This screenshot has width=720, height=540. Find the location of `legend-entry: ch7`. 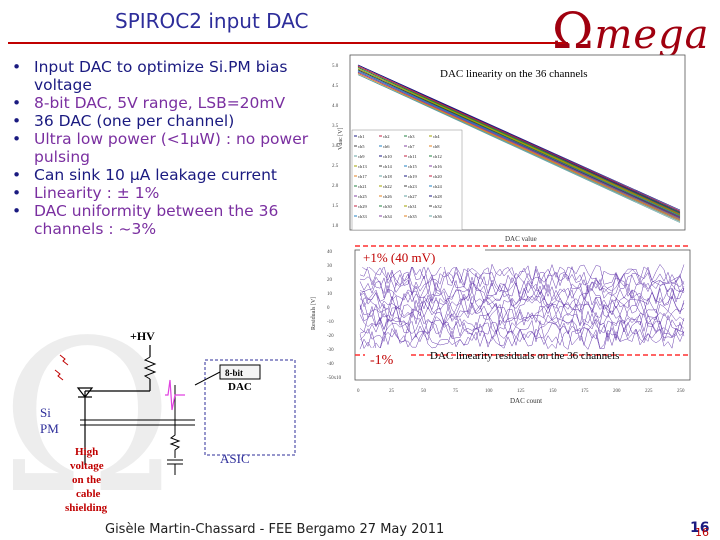

legend-entry: ch7 is located at coordinates (411, 146).